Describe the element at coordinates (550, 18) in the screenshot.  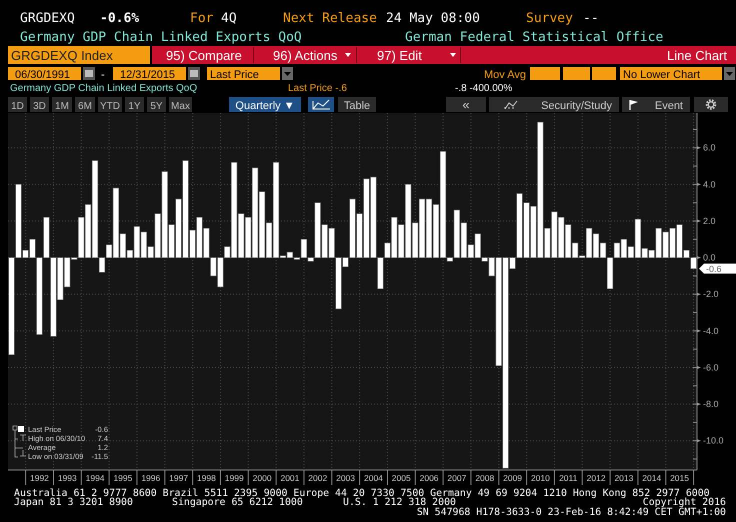
I see `text: Survey` at that location.